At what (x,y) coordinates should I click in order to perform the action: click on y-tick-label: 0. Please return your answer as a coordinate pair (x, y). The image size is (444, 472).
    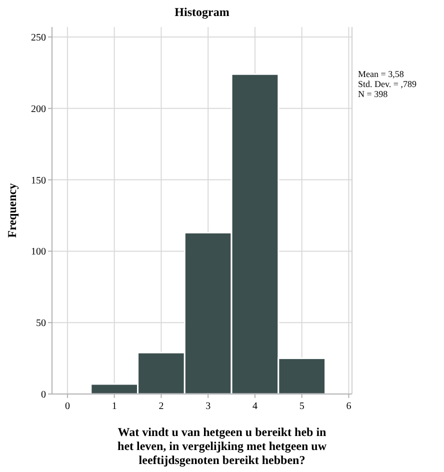
    Looking at the image, I should click on (43, 395).